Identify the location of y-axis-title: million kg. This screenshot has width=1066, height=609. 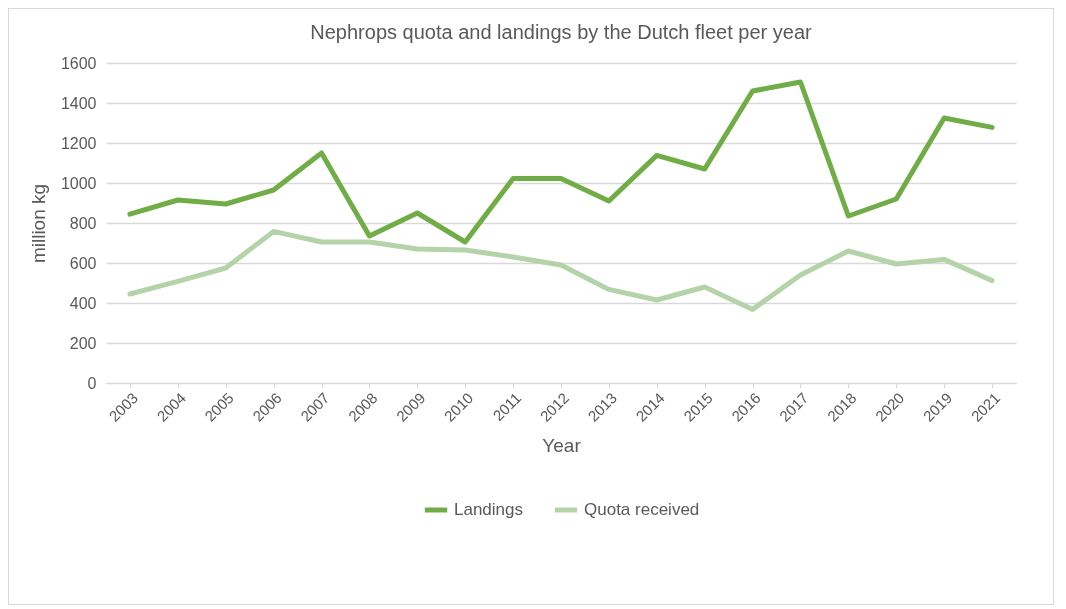
(38, 223).